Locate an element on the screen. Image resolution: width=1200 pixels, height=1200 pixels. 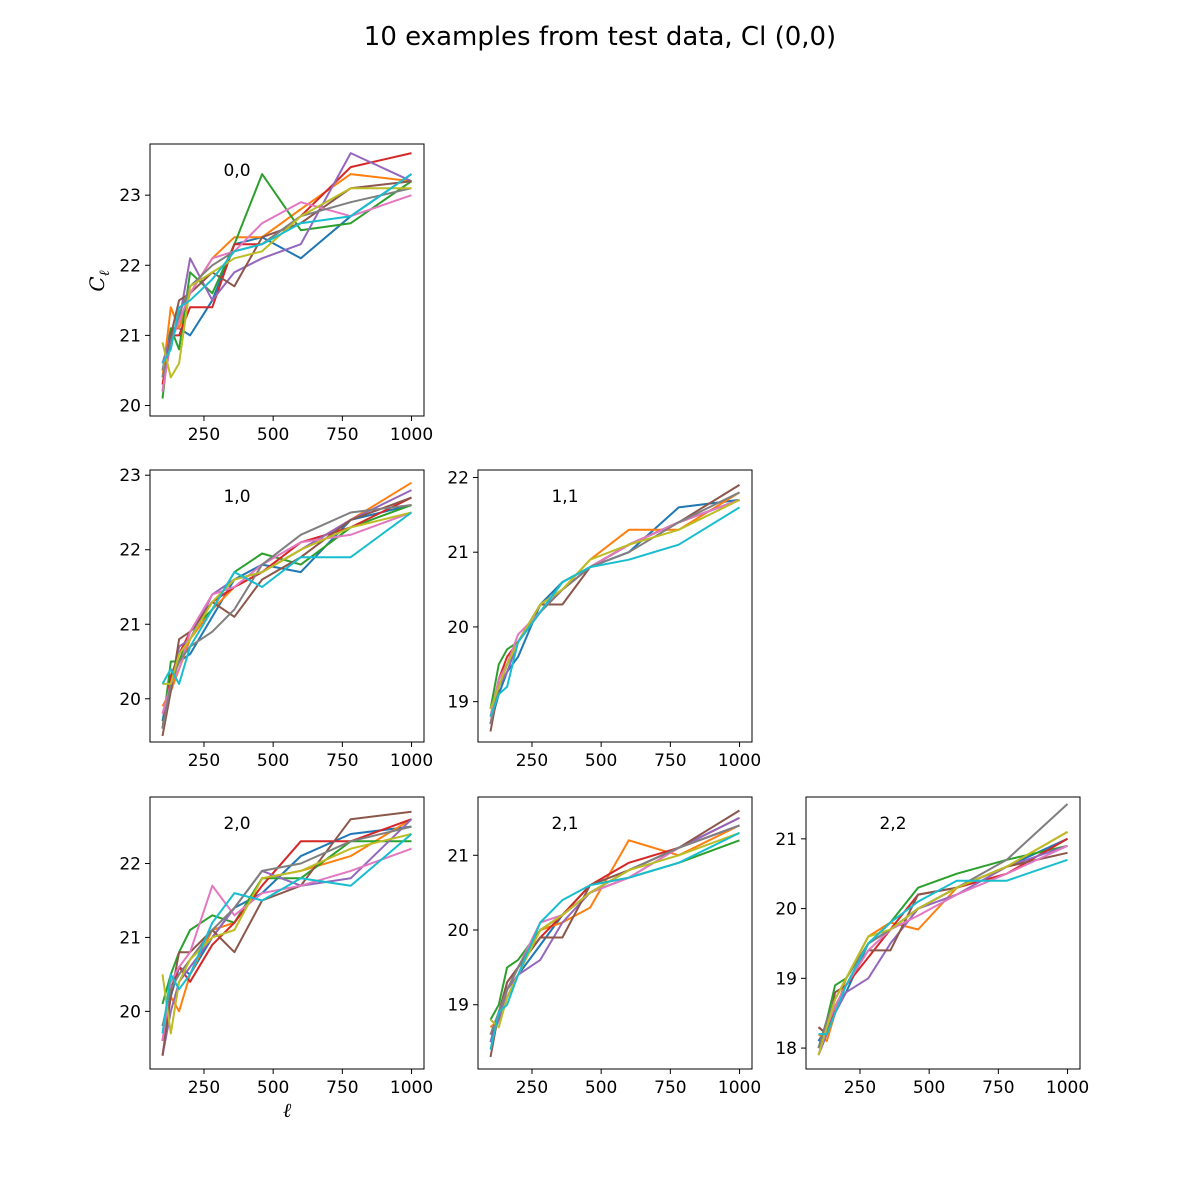
y-axis-label: Cℓ is located at coordinates (99, 280).